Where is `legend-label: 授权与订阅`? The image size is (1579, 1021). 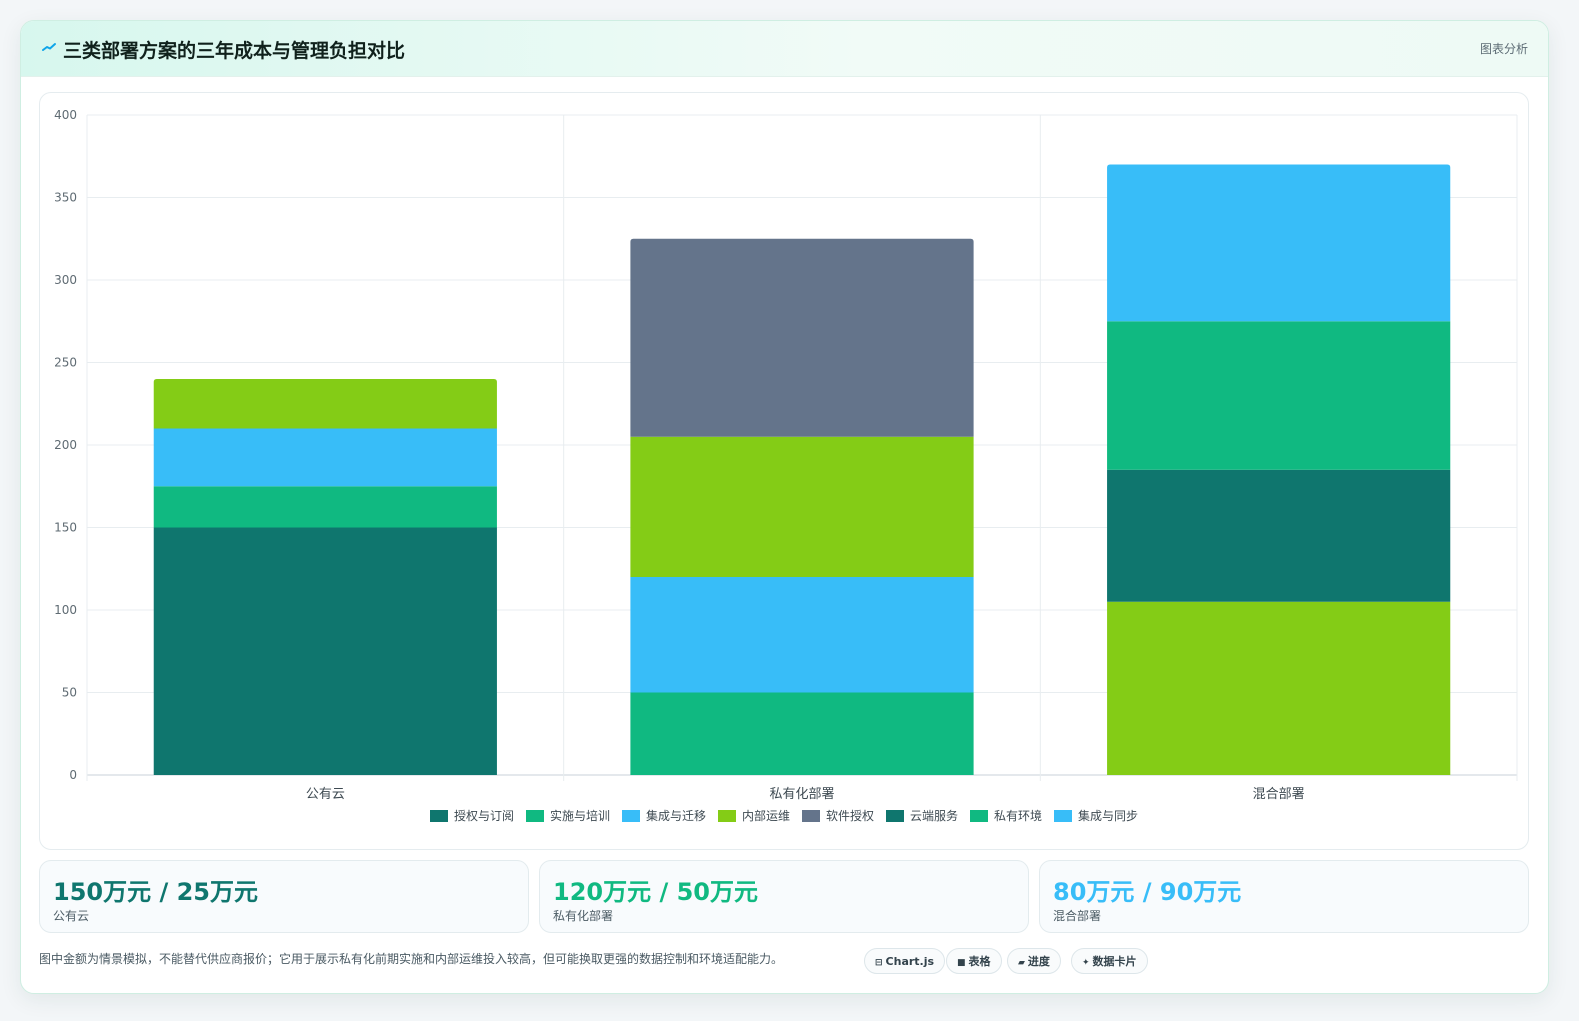
legend-label: 授权与订阅 is located at coordinates (484, 815).